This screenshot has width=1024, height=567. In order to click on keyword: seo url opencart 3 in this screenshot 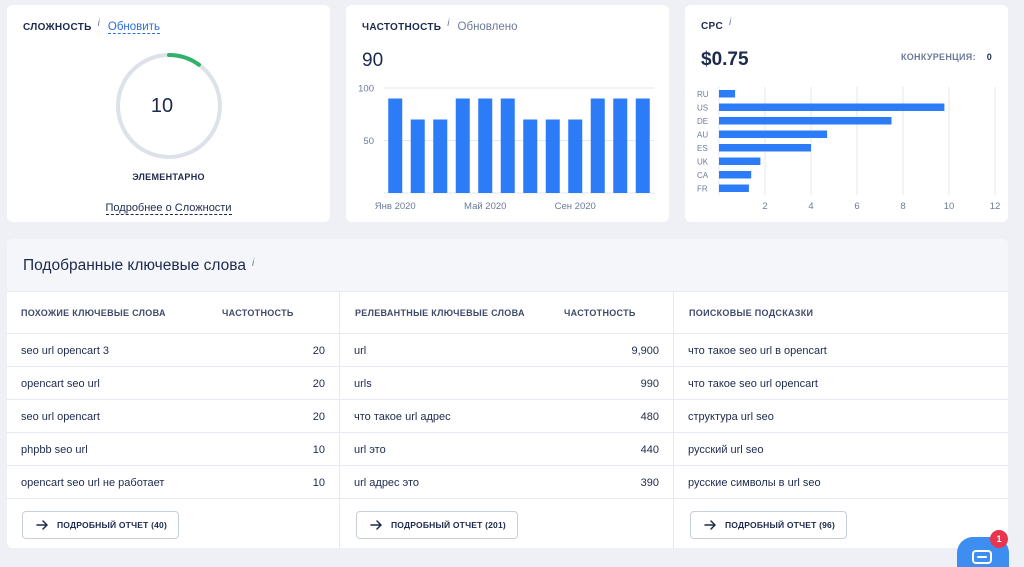, I will do `click(65, 351)`.